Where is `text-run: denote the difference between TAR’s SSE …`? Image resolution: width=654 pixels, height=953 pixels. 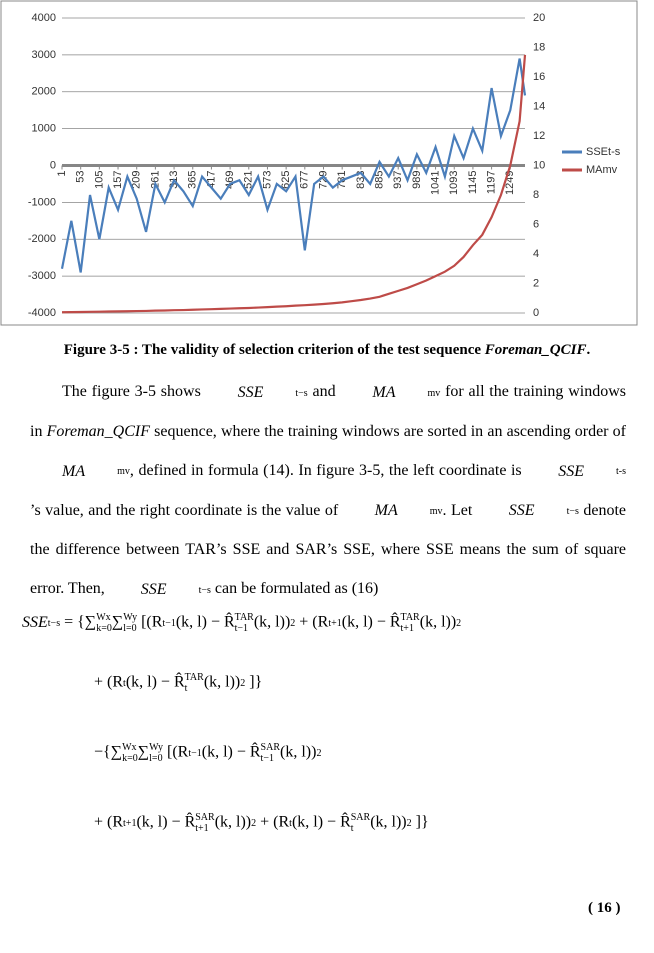
text-run: denote the difference between TAR’s SSE … is located at coordinates (328, 549).